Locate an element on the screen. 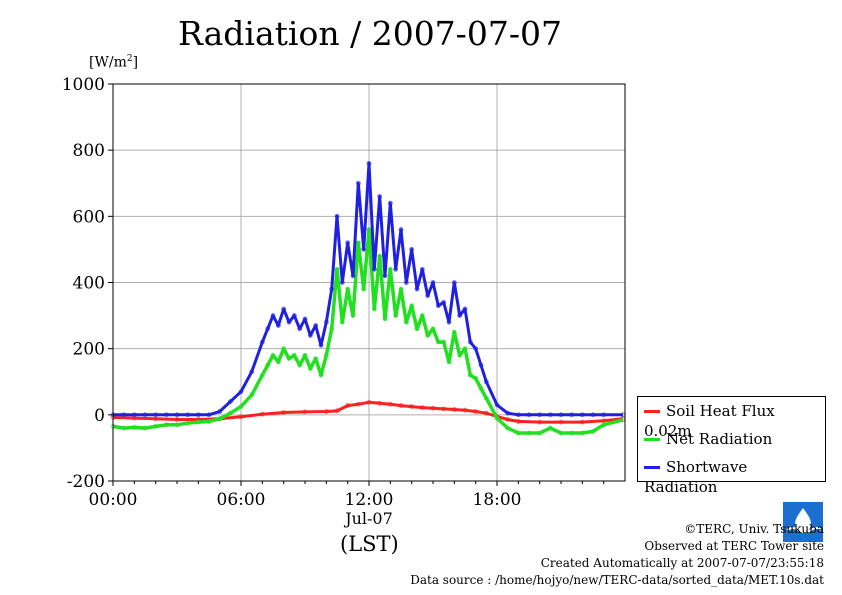 The height and width of the screenshot is (595, 842). y-tick-label: 400 is located at coordinates (89, 284).